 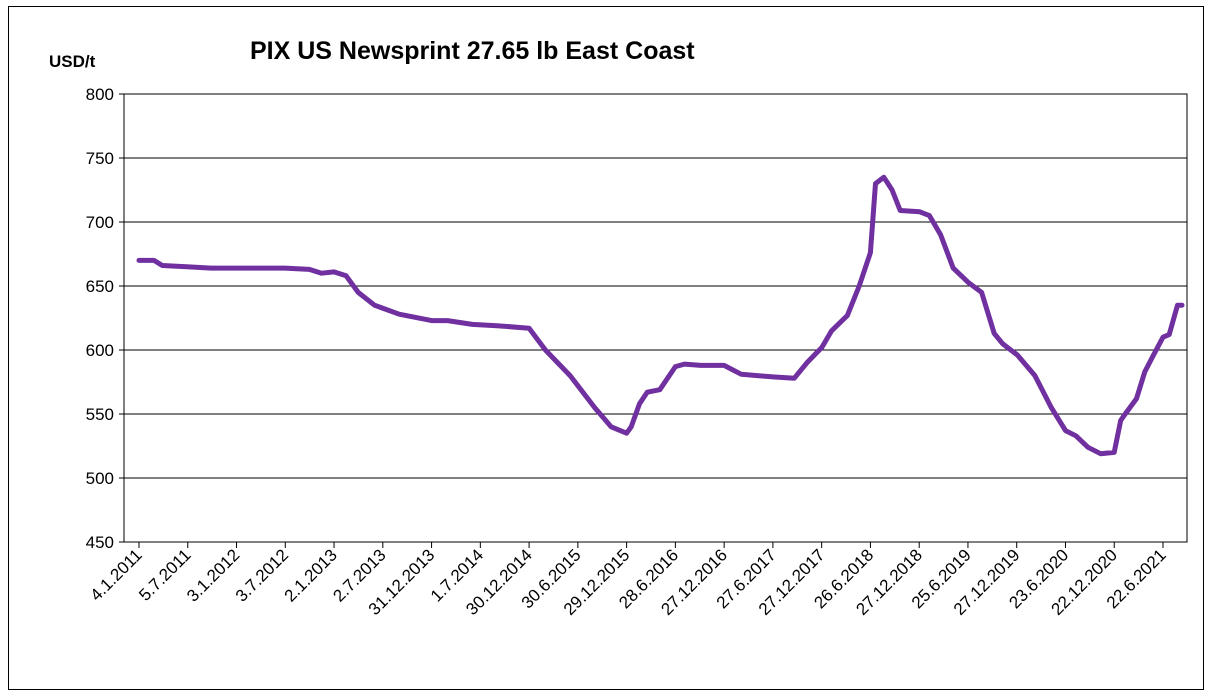 What do you see at coordinates (100, 542) in the screenshot?
I see `y-tick-label: 450` at bounding box center [100, 542].